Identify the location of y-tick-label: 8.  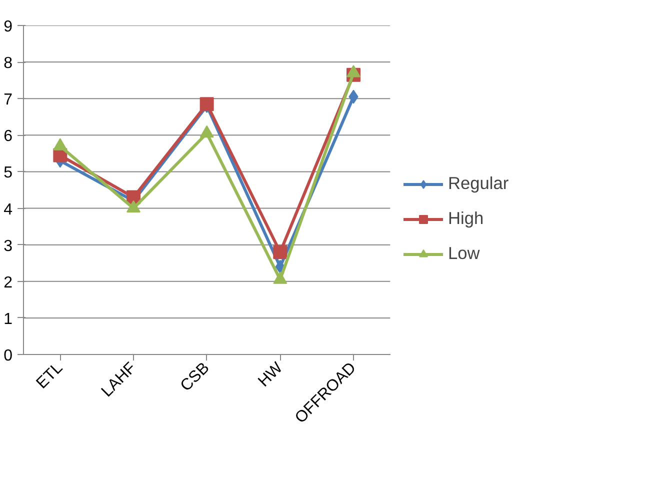
(8, 63).